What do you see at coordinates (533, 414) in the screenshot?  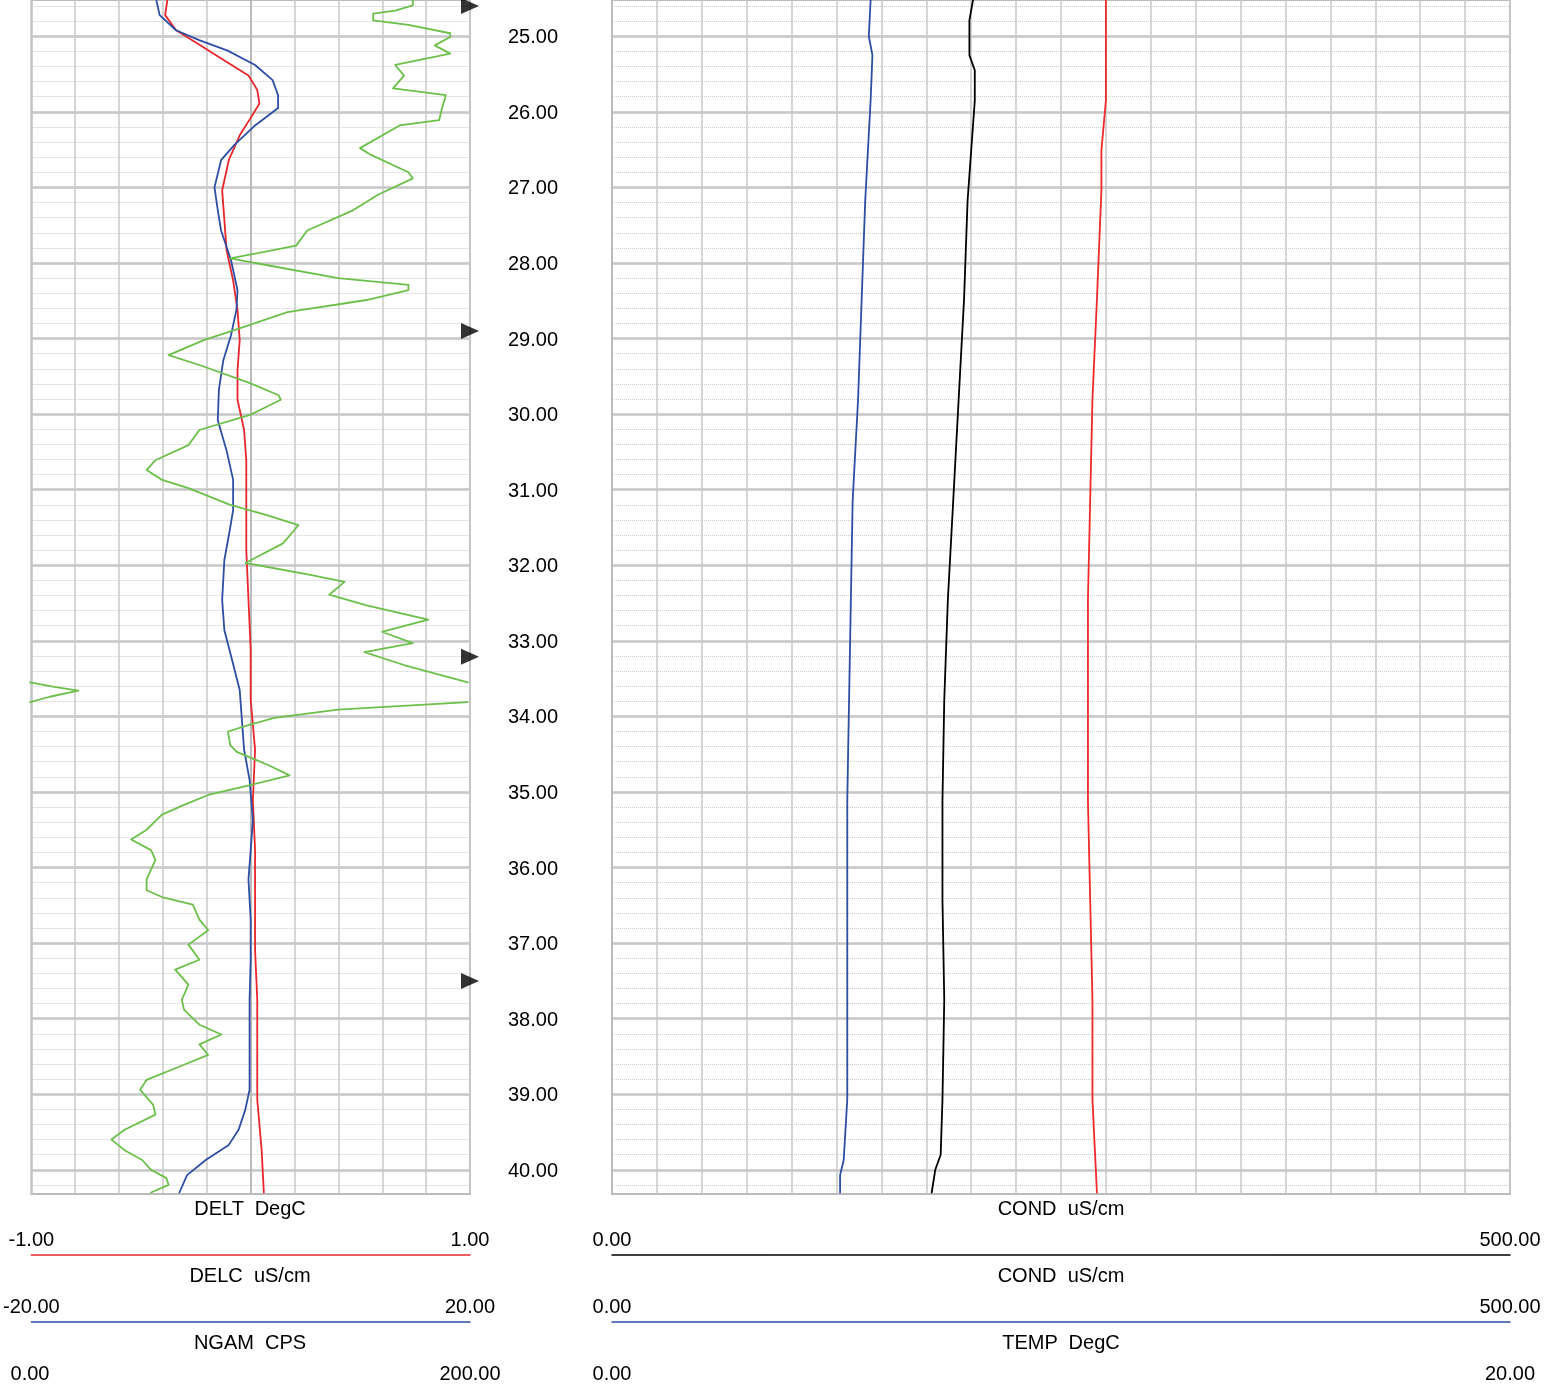 I see `y-tick-label: 30.00` at bounding box center [533, 414].